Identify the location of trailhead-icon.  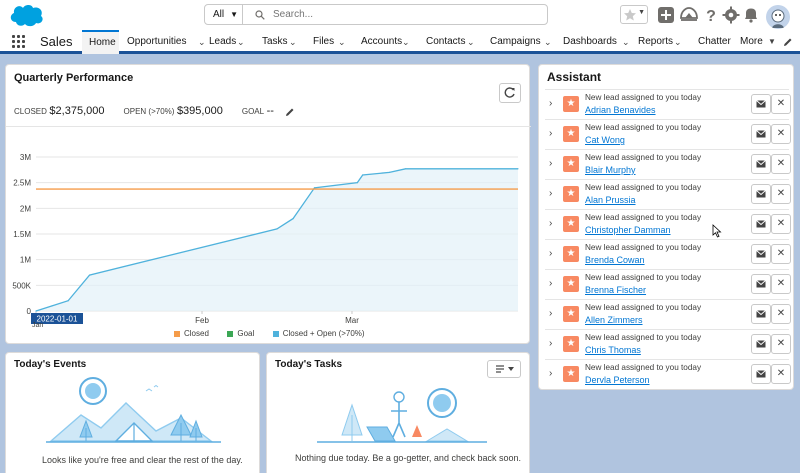
(689, 15).